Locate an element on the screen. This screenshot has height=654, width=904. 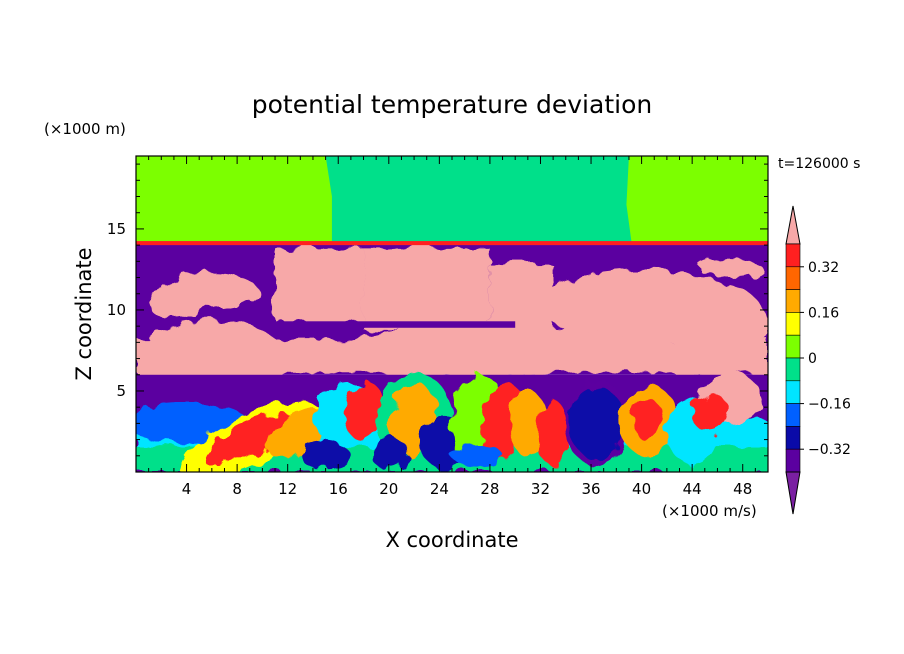
colorbar: 0.32 0.16 0 −0.16 −0.32 is located at coordinates (818, 360).